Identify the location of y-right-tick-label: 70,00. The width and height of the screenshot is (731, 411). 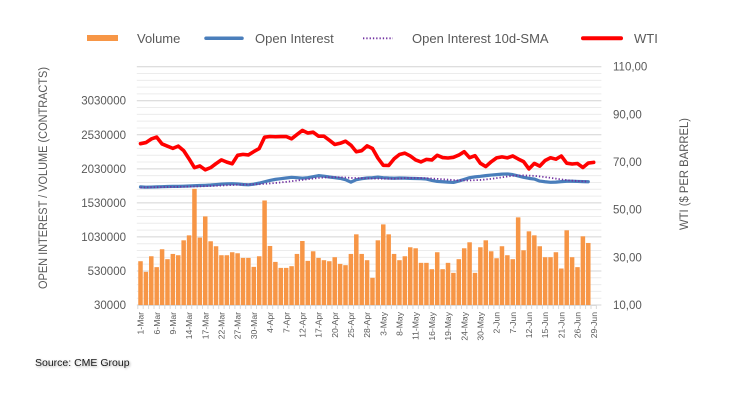
(627, 163).